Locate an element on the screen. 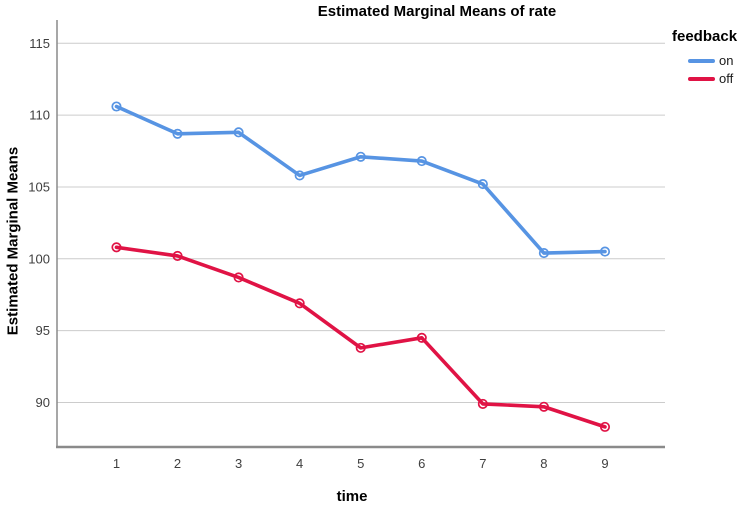  legend: feedback on off is located at coordinates (710, 59).